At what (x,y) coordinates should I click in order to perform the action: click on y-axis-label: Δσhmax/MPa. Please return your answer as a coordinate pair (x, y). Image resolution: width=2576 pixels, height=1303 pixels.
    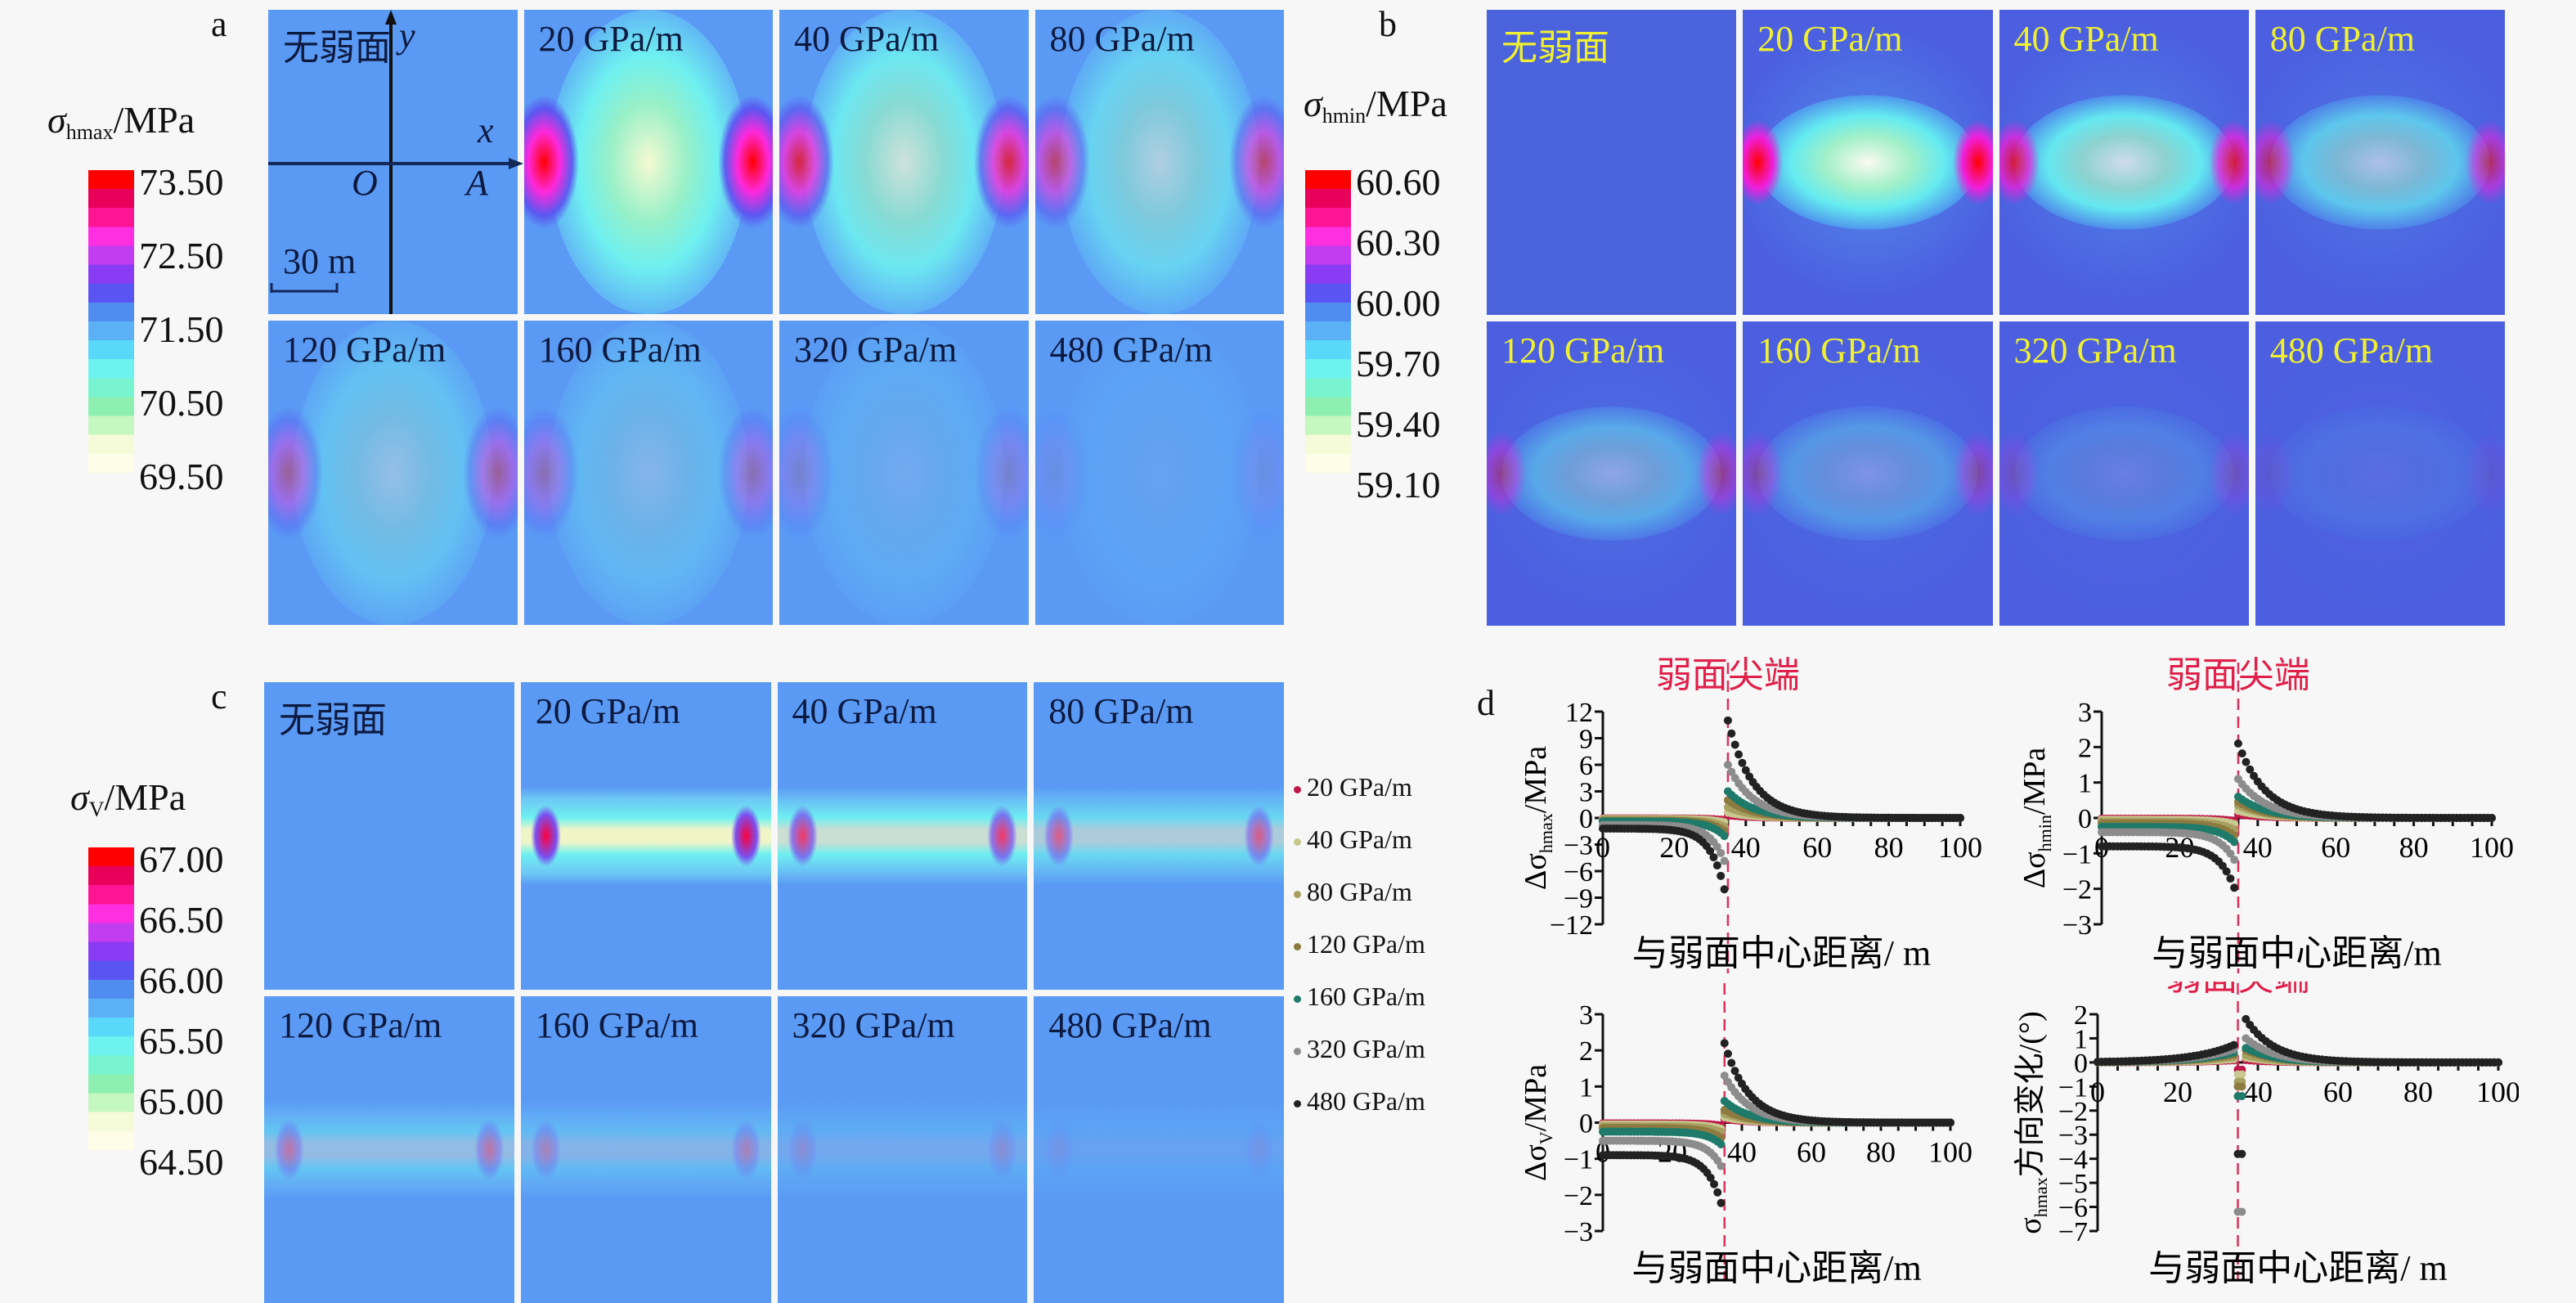
    Looking at the image, I should click on (1538, 818).